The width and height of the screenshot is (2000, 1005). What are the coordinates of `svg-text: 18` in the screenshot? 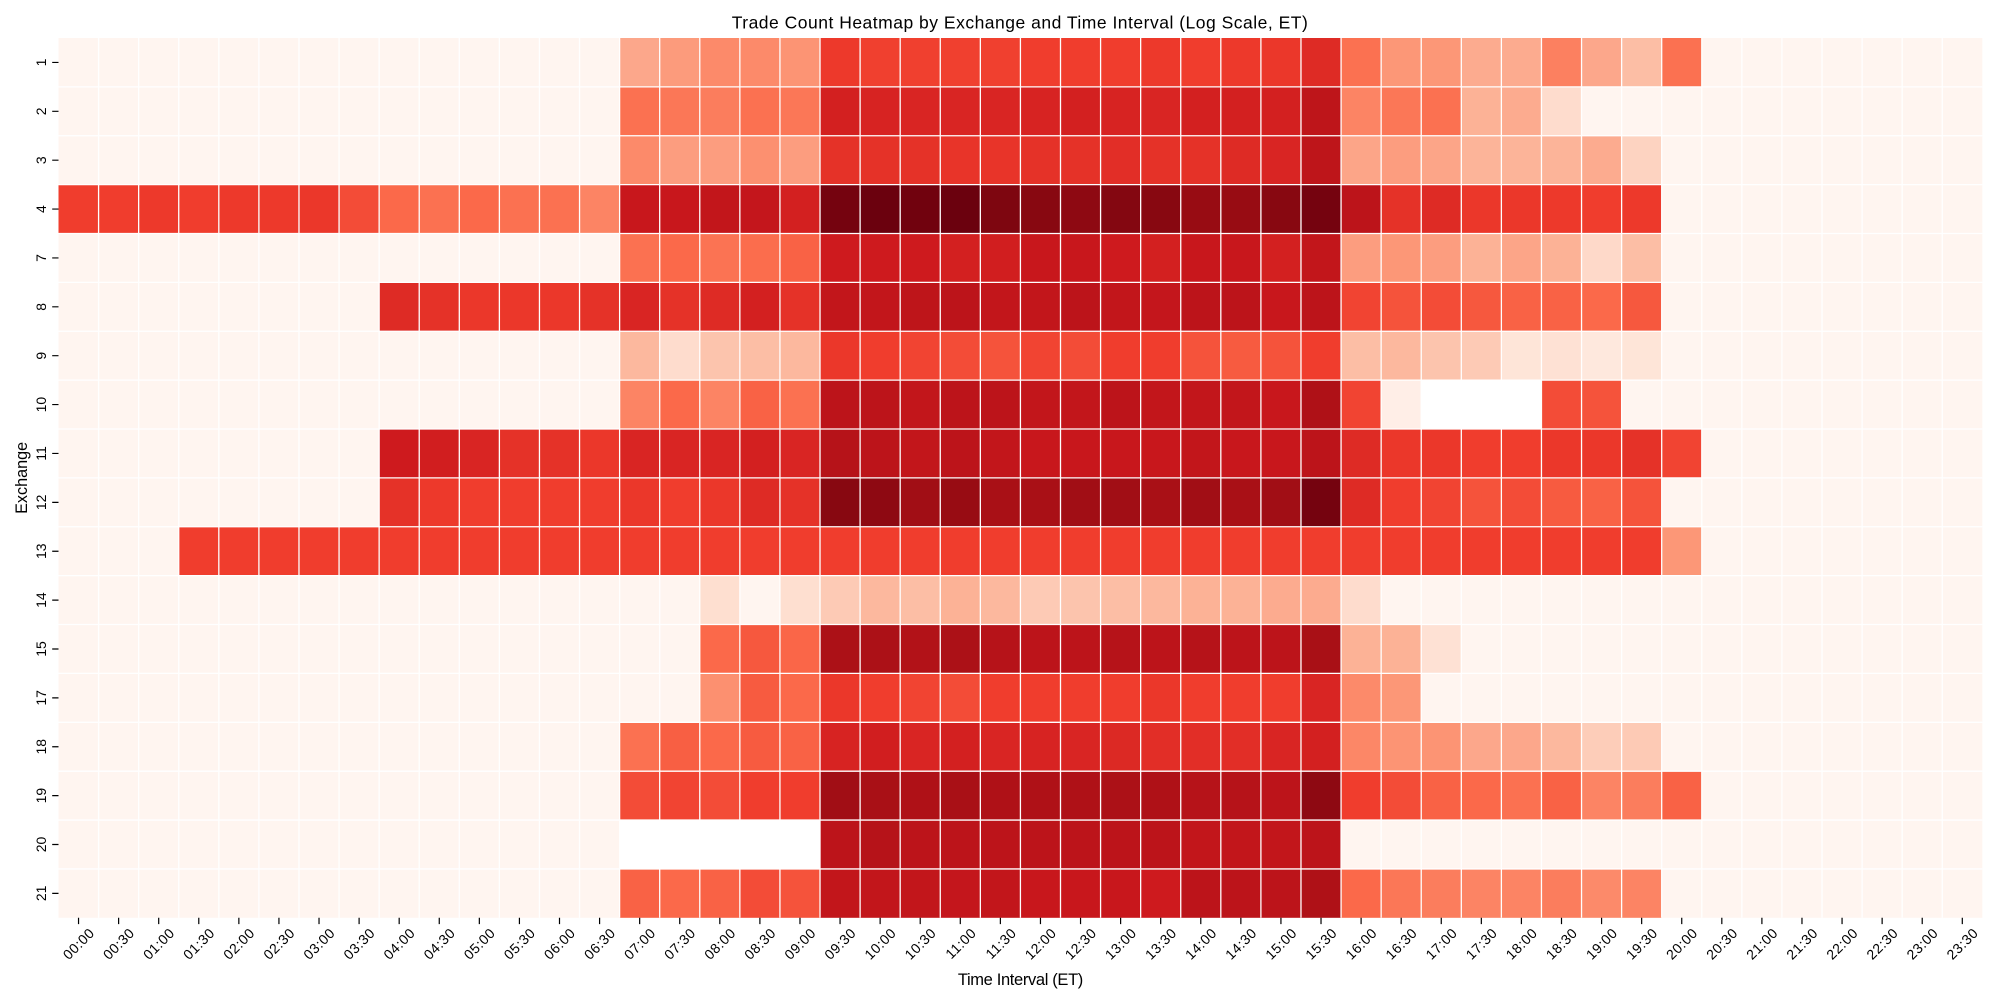 It's located at (41, 747).